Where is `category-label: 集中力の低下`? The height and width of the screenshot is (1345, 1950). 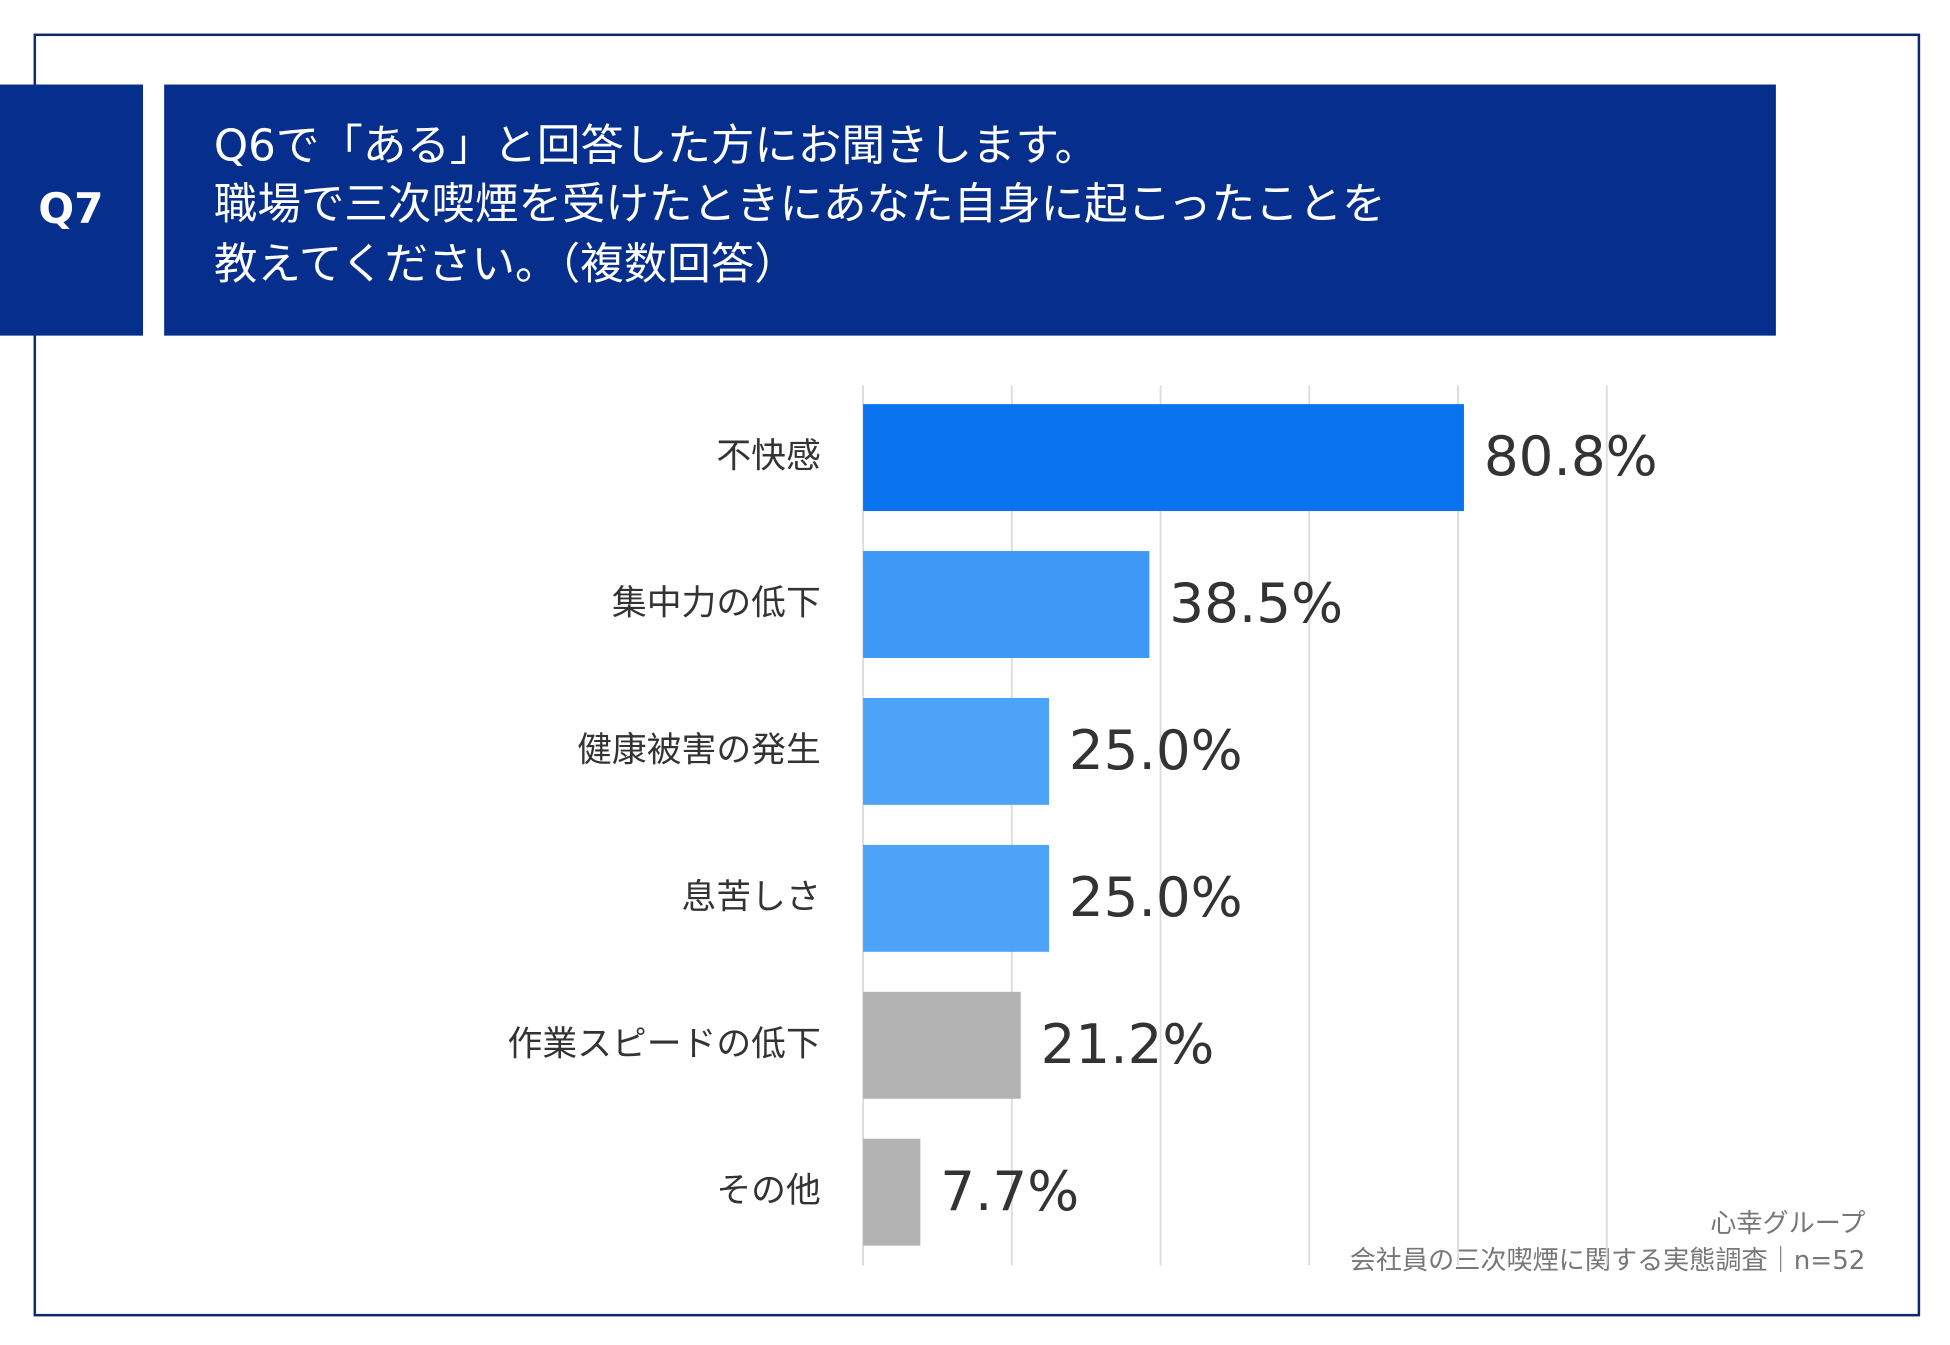
category-label: 集中力の低下 is located at coordinates (716, 604).